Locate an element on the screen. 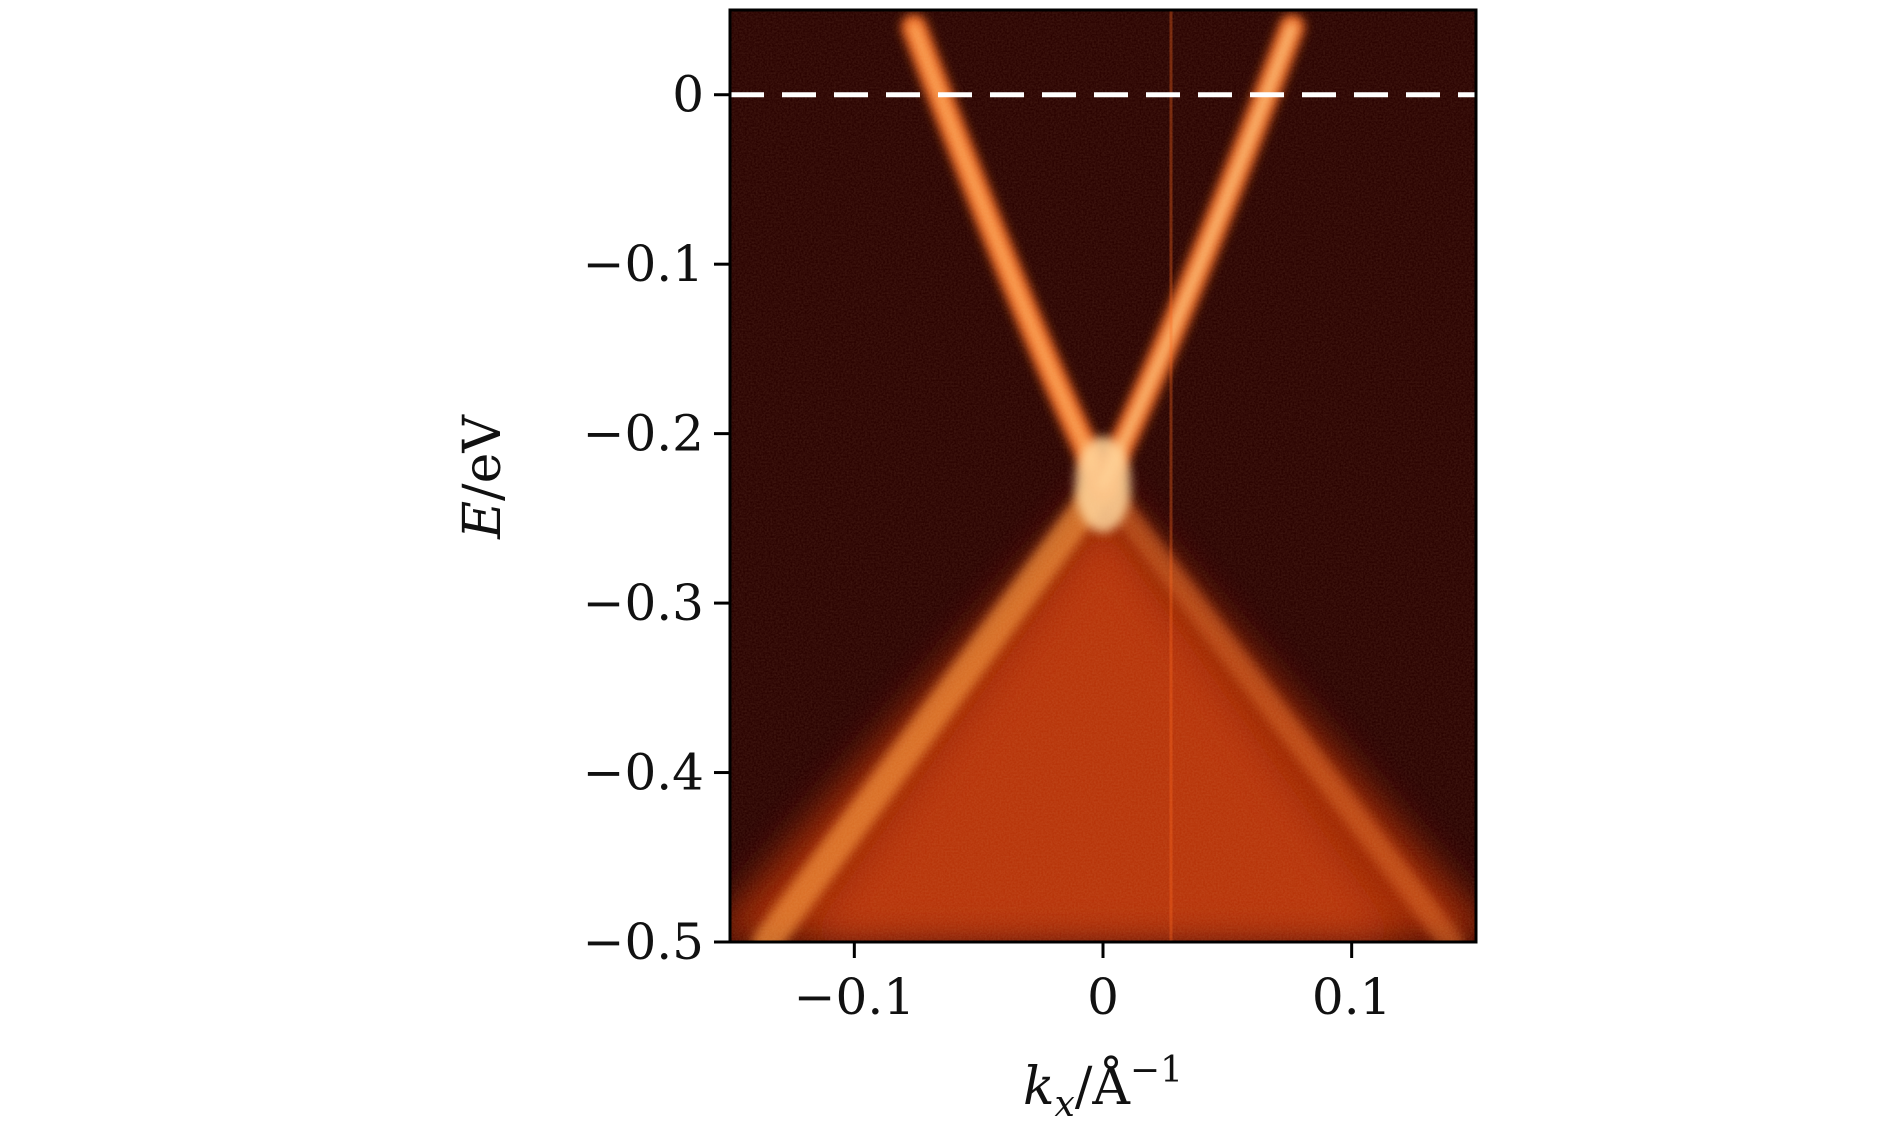  x-tick-label: −0.1 is located at coordinates (854, 997).